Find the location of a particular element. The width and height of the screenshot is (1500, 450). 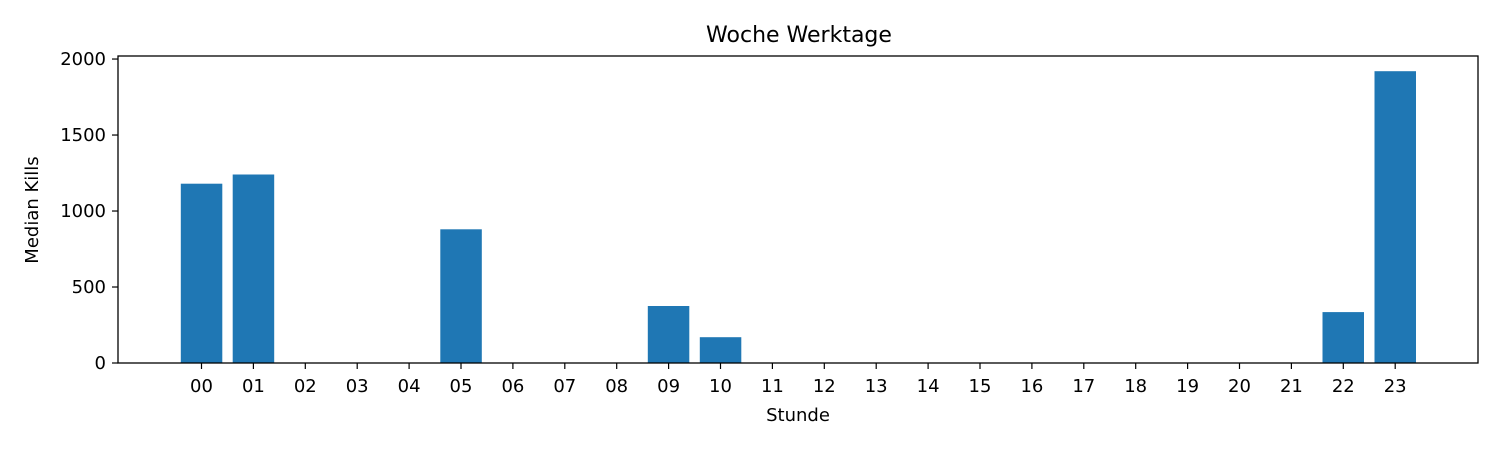

x-tick-label-00: 00 is located at coordinates (201, 386).